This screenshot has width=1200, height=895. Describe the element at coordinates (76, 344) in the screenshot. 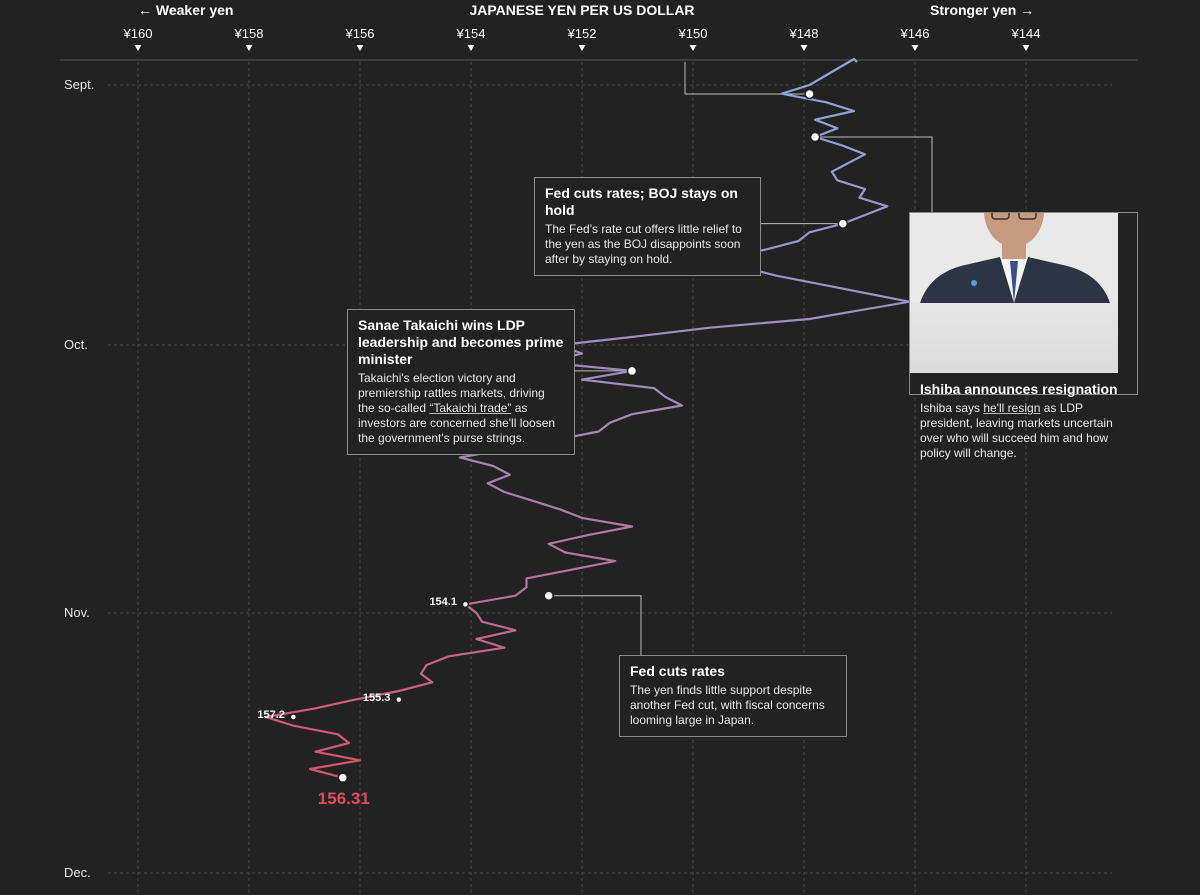

I see `y-month-label: Oct.` at that location.